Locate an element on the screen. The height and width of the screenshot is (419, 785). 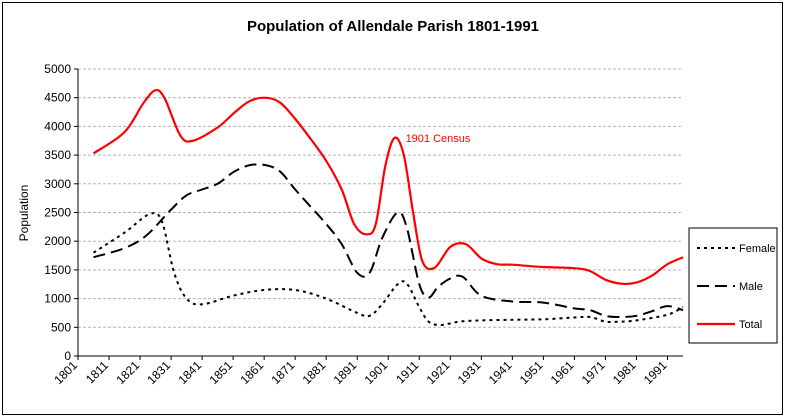
legend-label-male: Male is located at coordinates (751, 287).